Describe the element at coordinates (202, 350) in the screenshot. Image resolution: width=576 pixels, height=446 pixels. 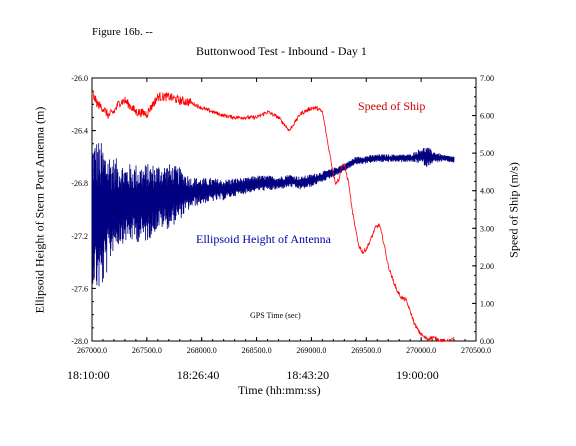
I see `x-tick-label: 268000.0` at that location.